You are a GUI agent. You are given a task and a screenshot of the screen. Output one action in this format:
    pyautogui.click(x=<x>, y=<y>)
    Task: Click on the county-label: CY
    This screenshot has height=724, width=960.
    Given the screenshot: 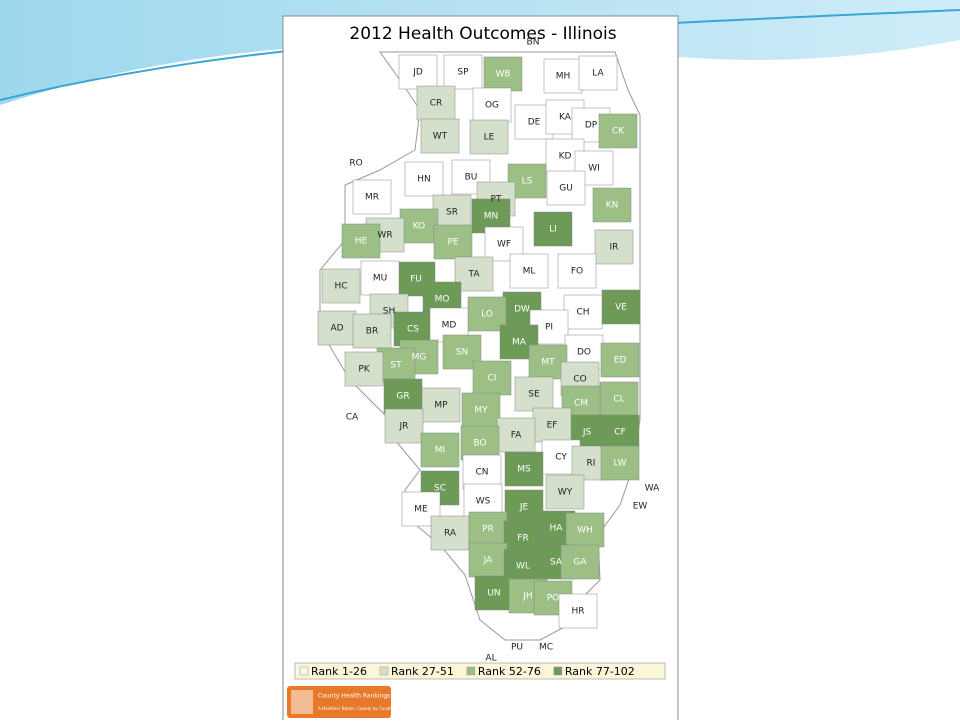 What is the action you would take?
    pyautogui.click(x=561, y=458)
    